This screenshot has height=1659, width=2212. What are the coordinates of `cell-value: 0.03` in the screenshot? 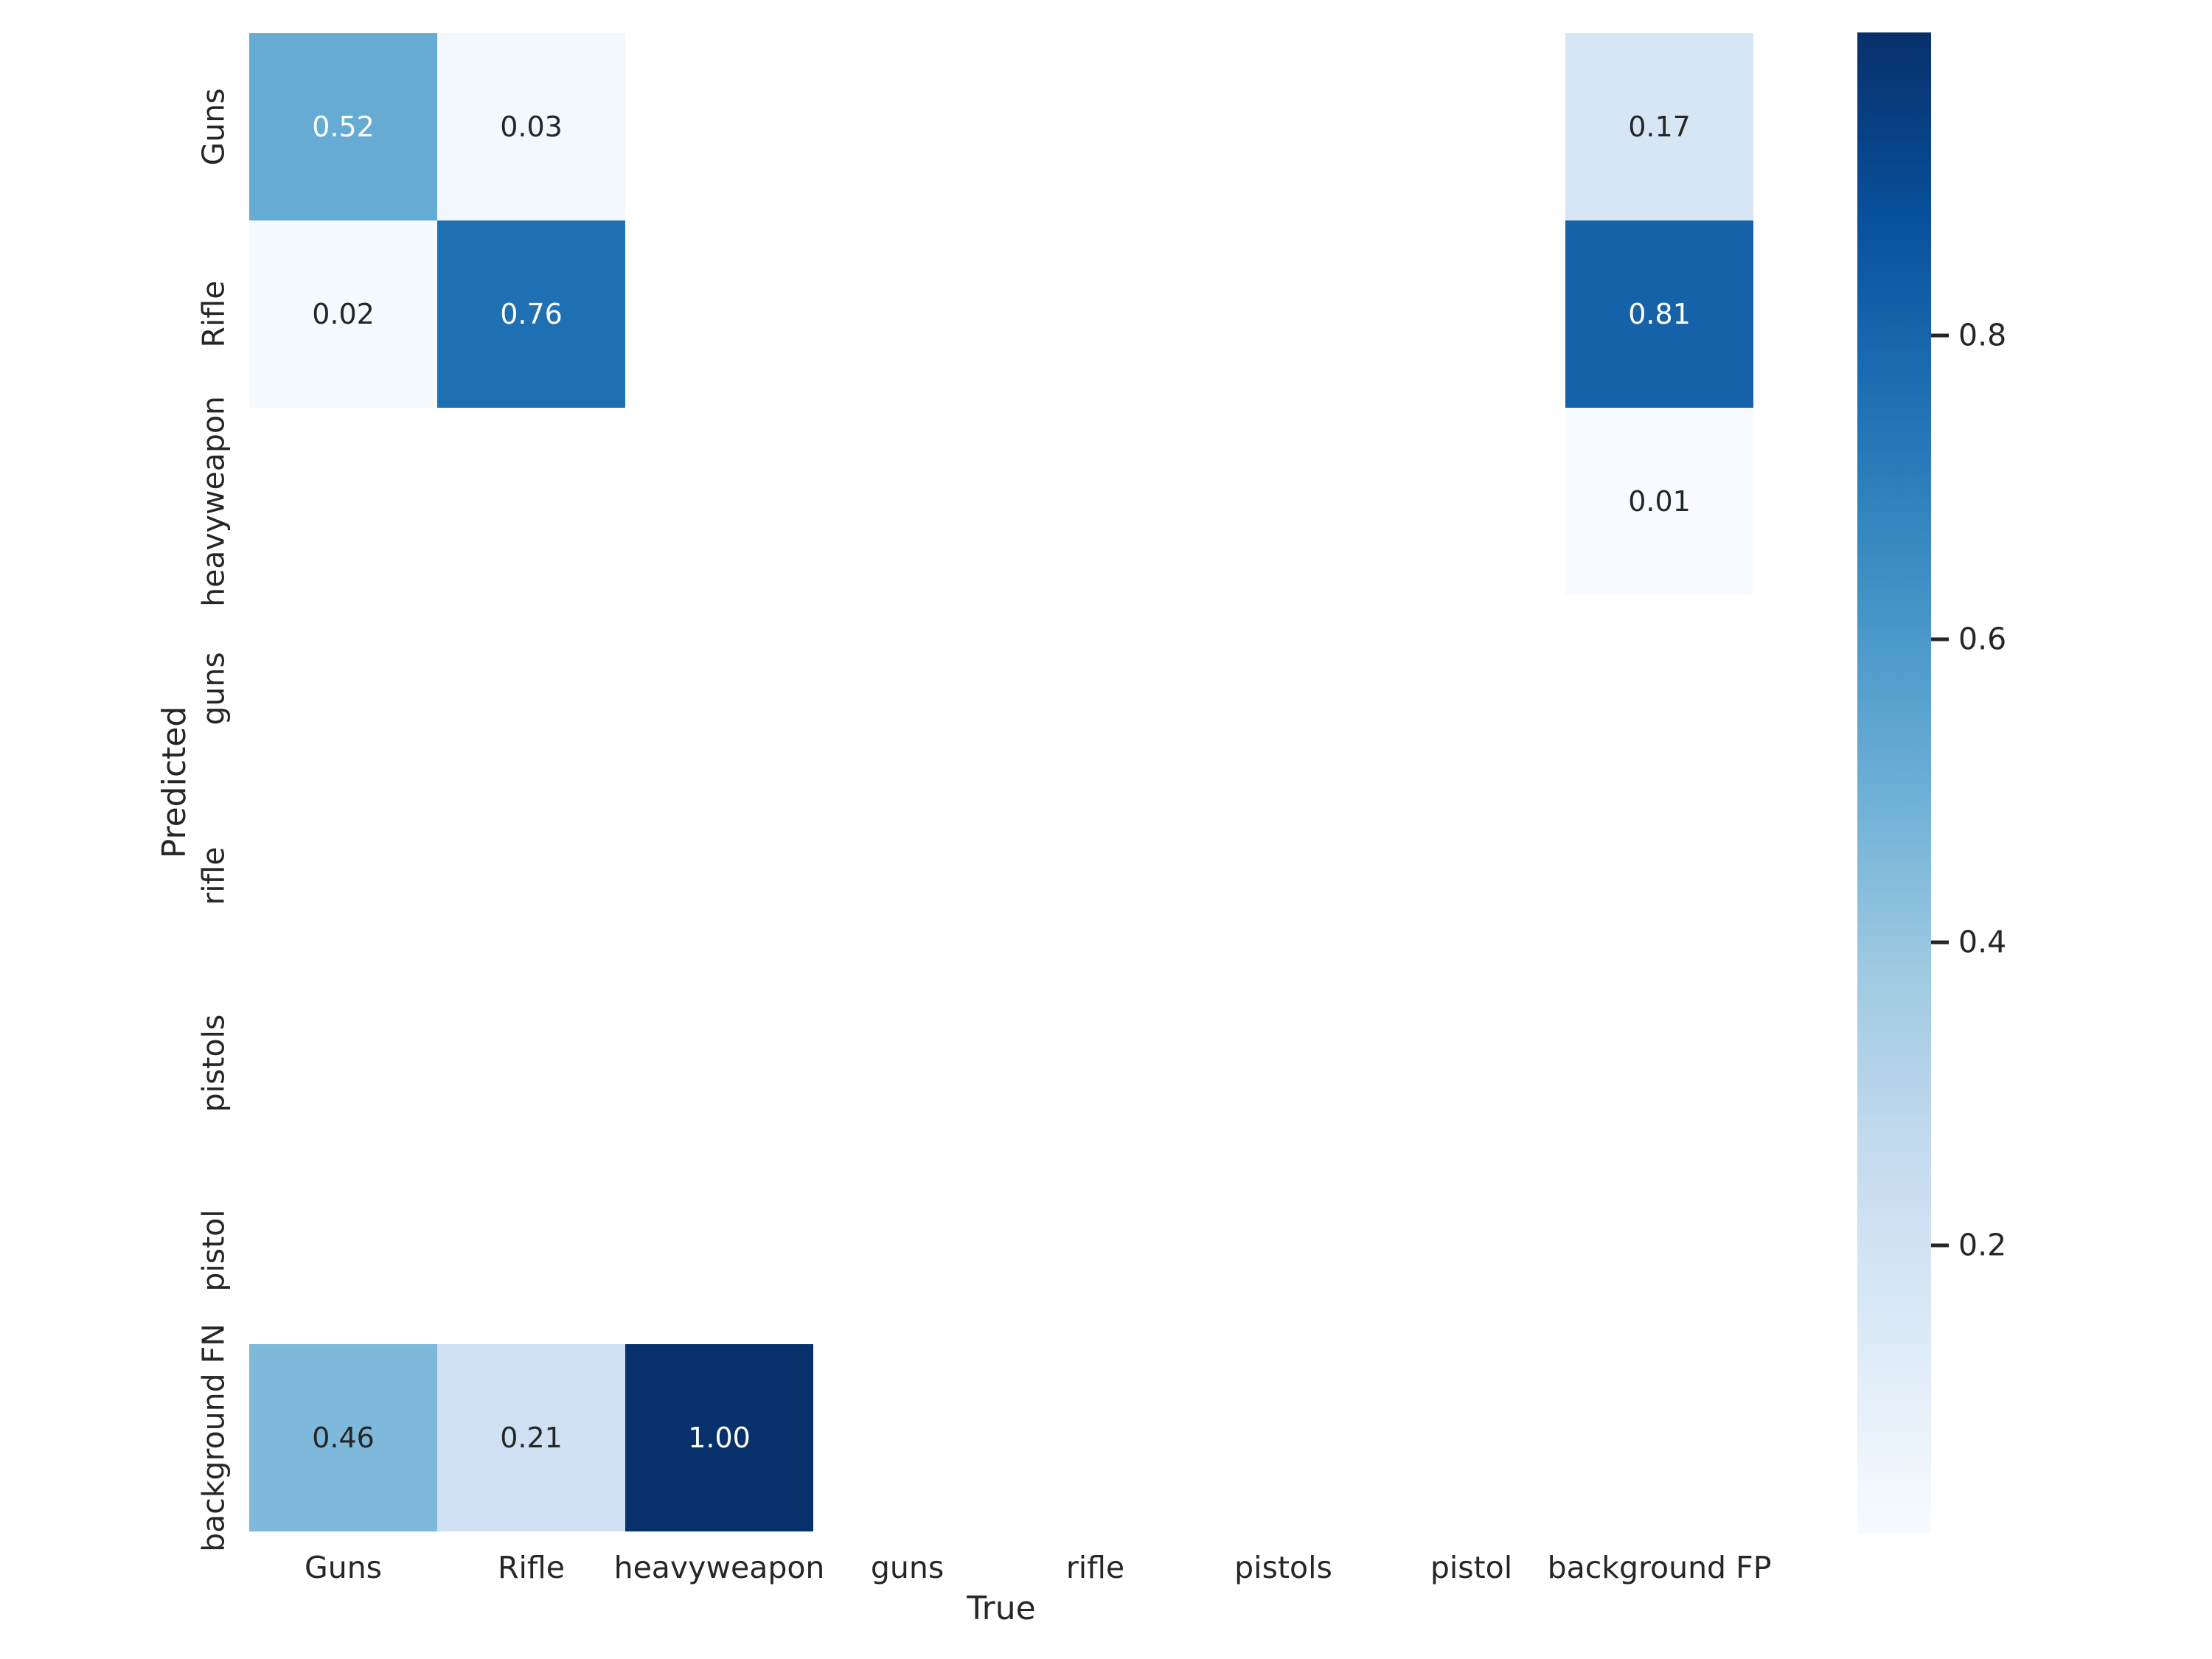 It's located at (531, 127).